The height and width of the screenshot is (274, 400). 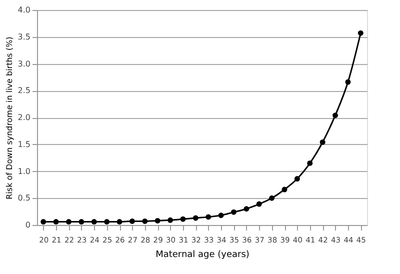 I want to click on y-tick-label: 4.0, so click(x=24, y=10).